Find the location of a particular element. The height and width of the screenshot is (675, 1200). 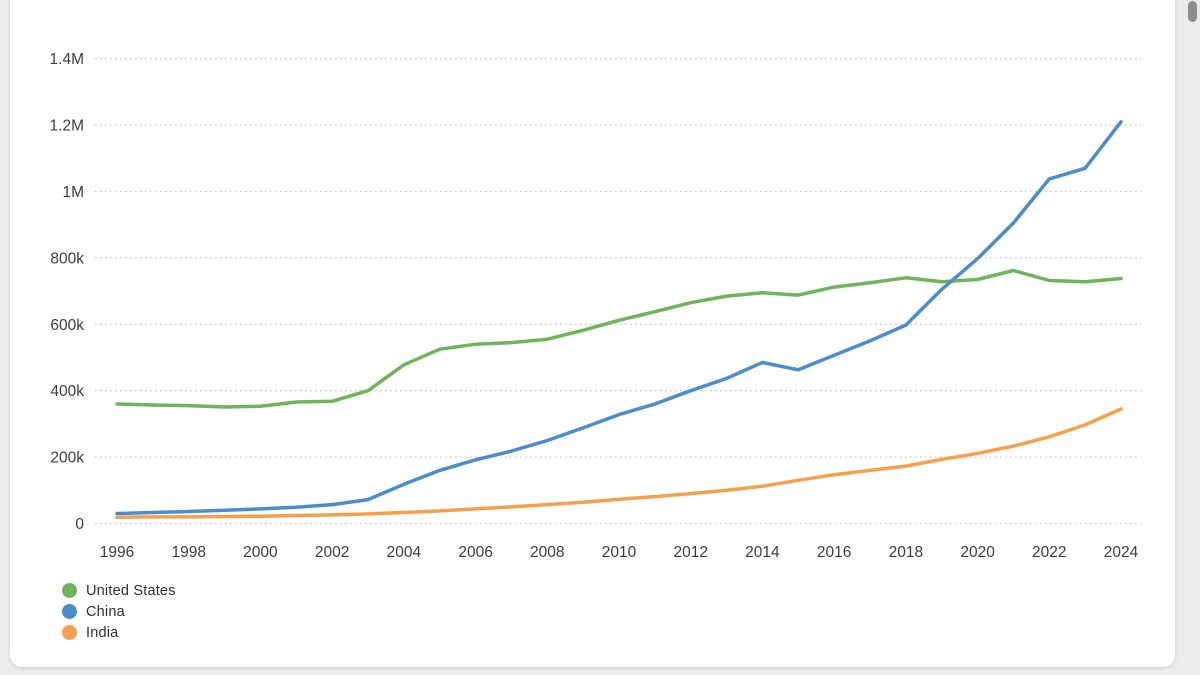

x-axis-tick-label: 2010 is located at coordinates (619, 552).